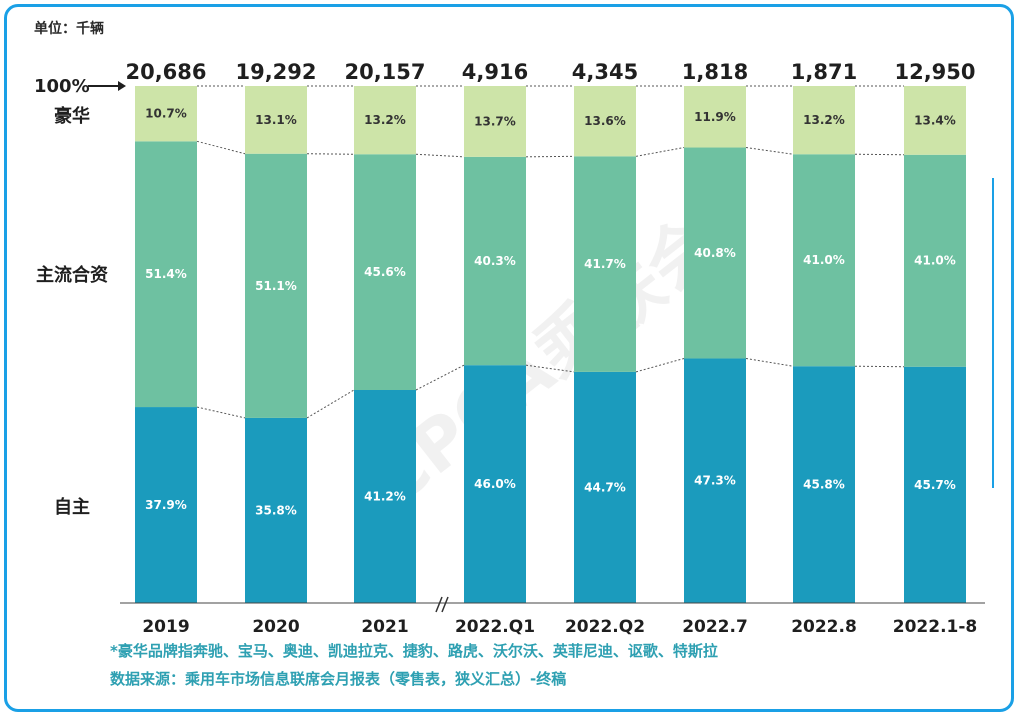 The height and width of the screenshot is (722, 1024). I want to click on data-label-luxury-0: 10.7%, so click(166, 114).